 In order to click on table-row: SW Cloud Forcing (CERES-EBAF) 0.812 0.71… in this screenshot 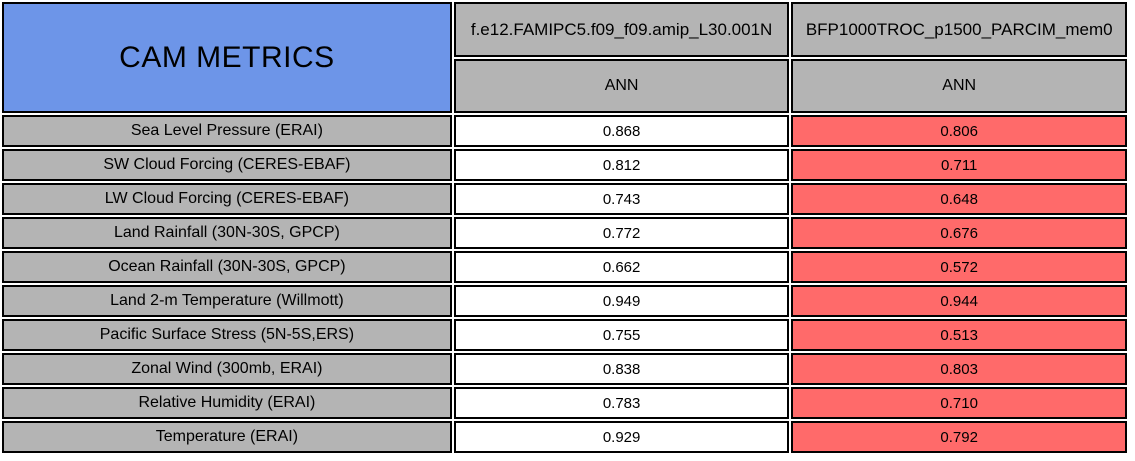, I will do `click(564, 165)`.